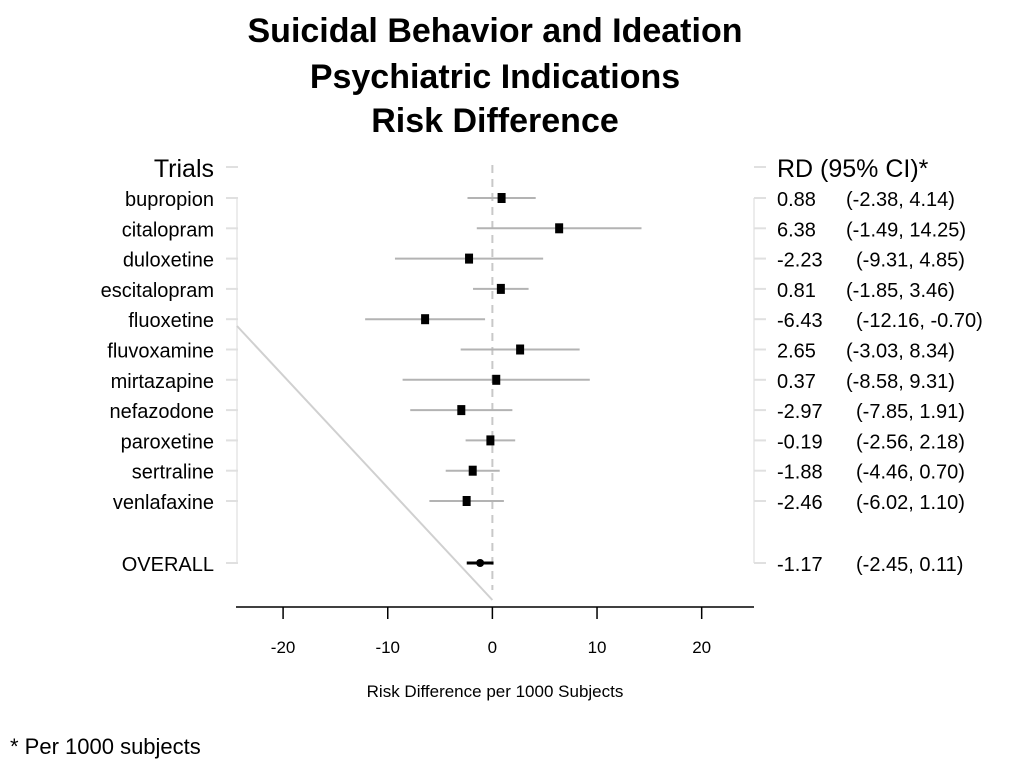 The height and width of the screenshot is (768, 1024). I want to click on trial-row: citalopram 6.38 (-1.49, 14.25), so click(544, 230).